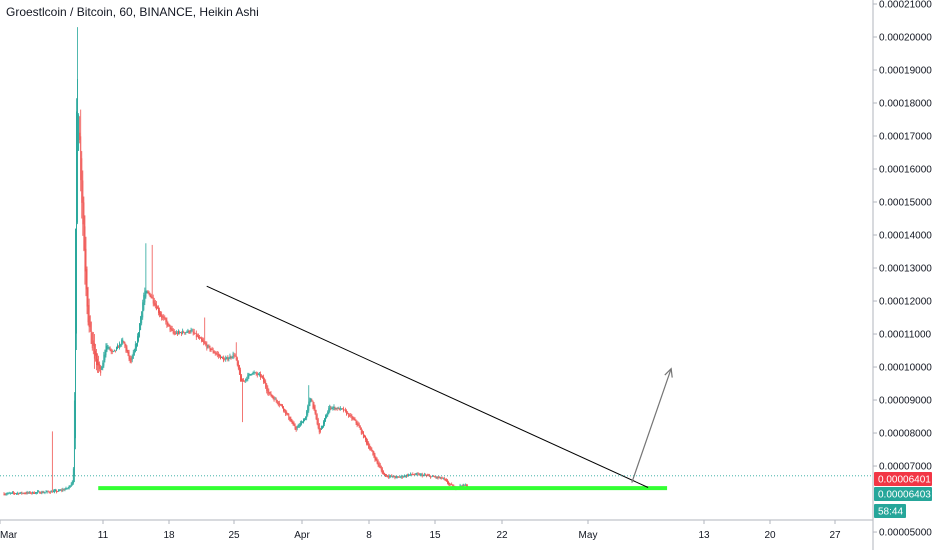 Image resolution: width=932 pixels, height=550 pixels. What do you see at coordinates (502, 535) in the screenshot?
I see `time-tick-label: 22` at bounding box center [502, 535].